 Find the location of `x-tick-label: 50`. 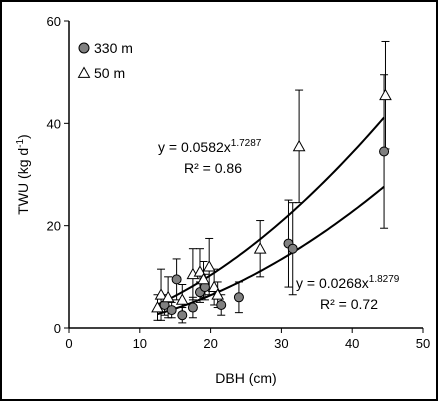

x-tick-label: 50 is located at coordinates (423, 343).